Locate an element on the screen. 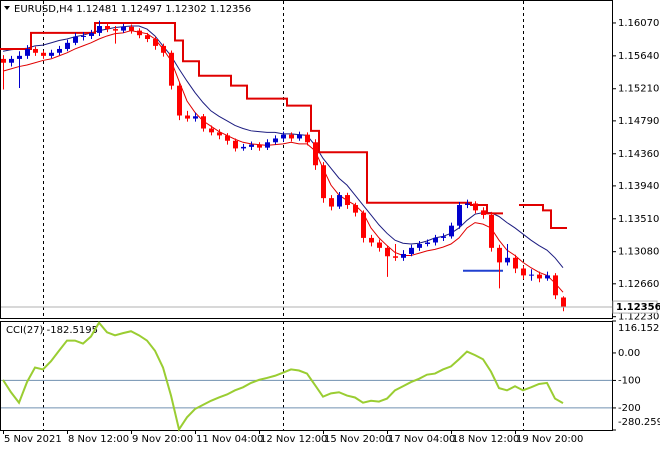 Image resolution: width=660 pixels, height=450 pixels. price-box is located at coordinates (635, 307).